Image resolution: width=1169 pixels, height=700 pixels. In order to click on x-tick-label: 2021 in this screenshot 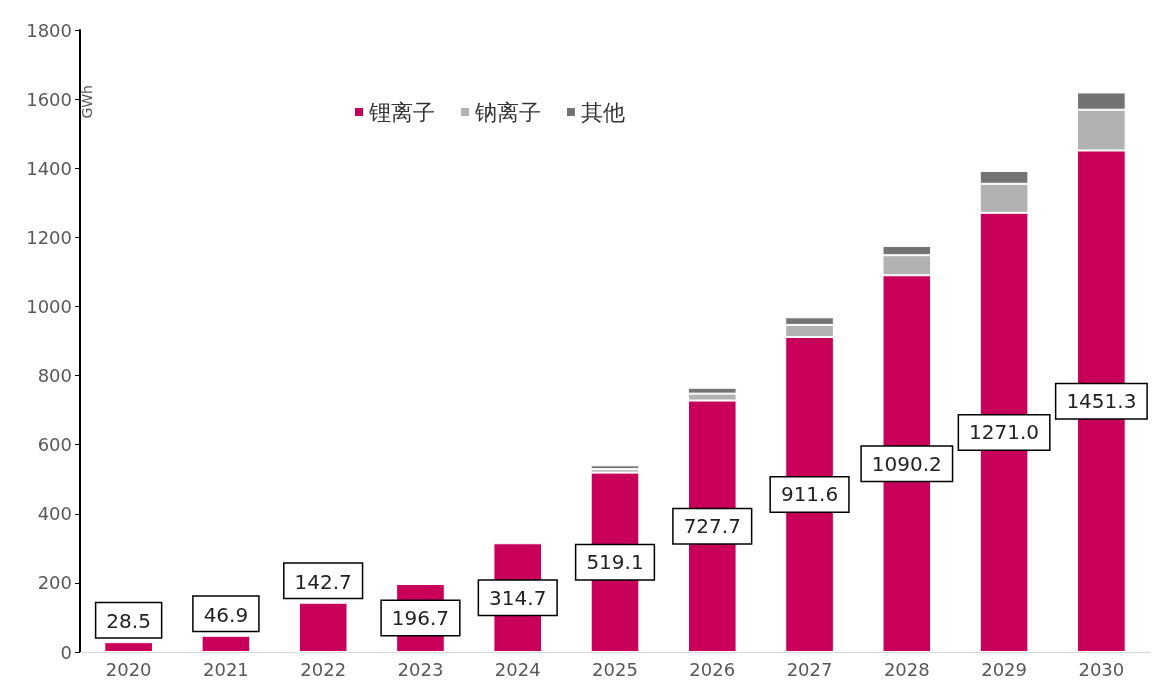, I will do `click(226, 669)`.